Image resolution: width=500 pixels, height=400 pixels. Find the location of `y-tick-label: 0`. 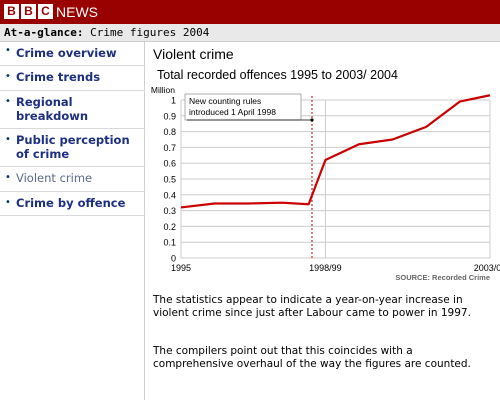

y-tick-label: 0 is located at coordinates (173, 259).